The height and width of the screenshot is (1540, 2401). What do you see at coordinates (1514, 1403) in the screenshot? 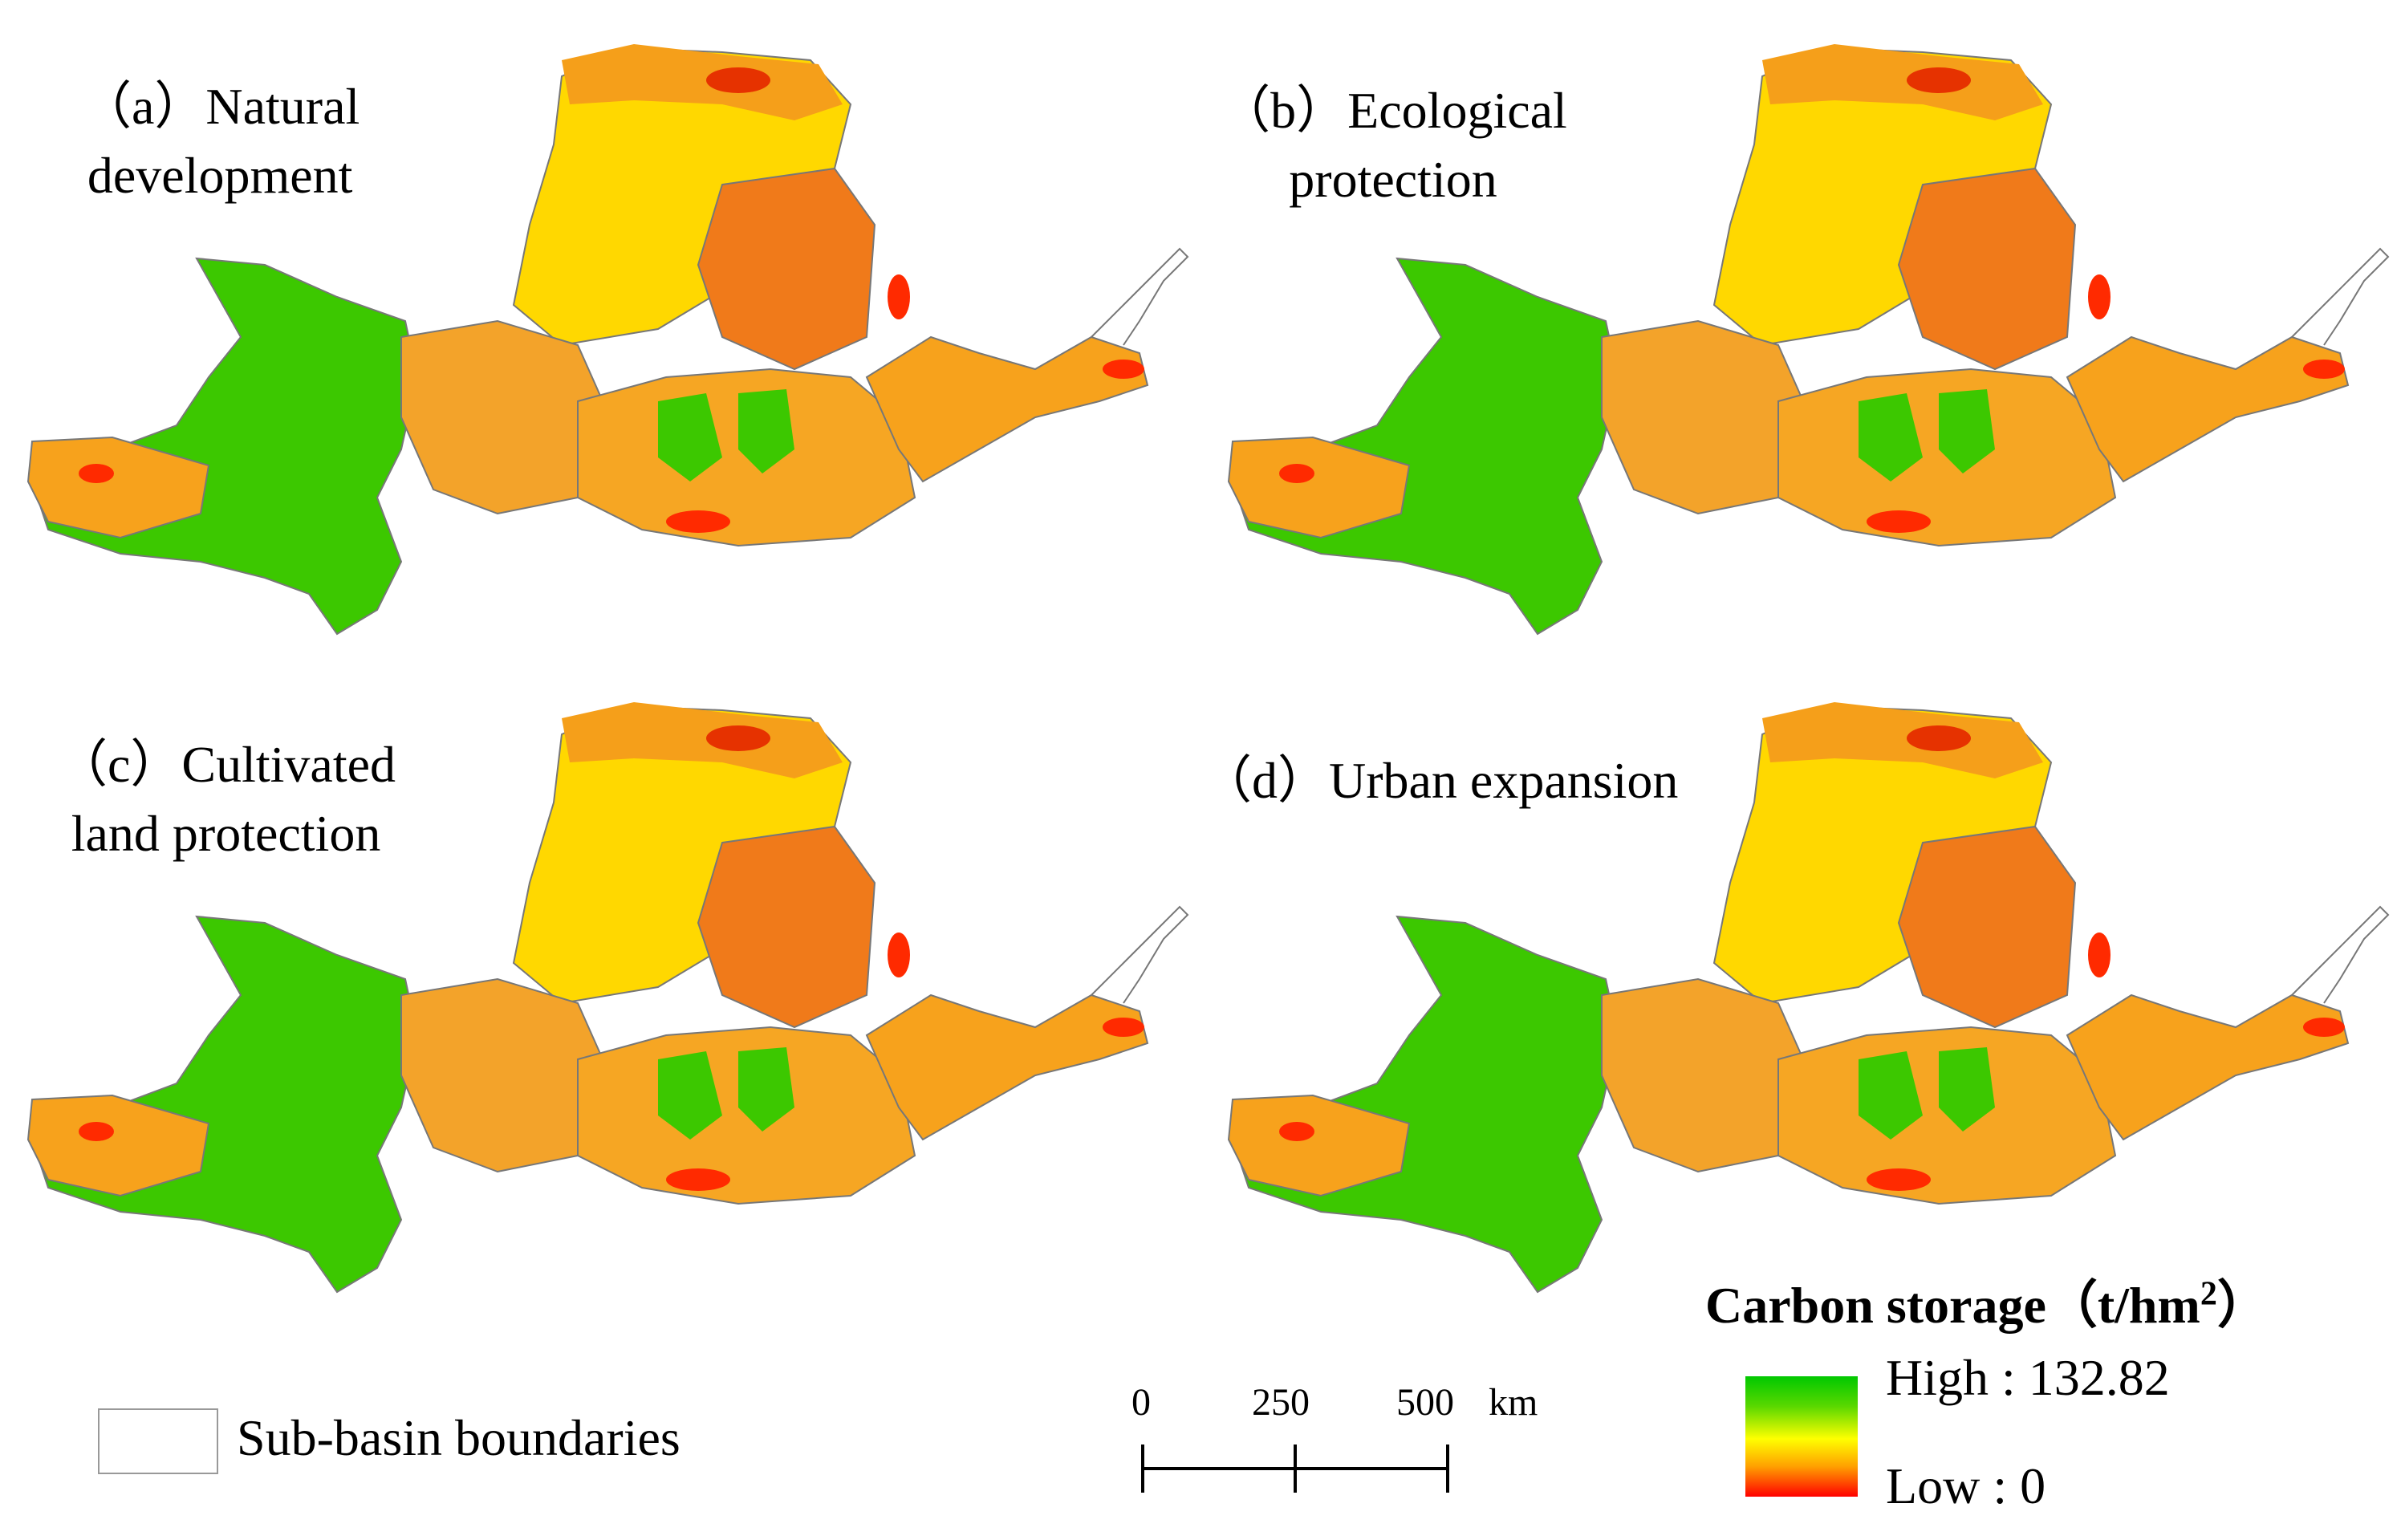
I see `scale-unit: km` at bounding box center [1514, 1403].